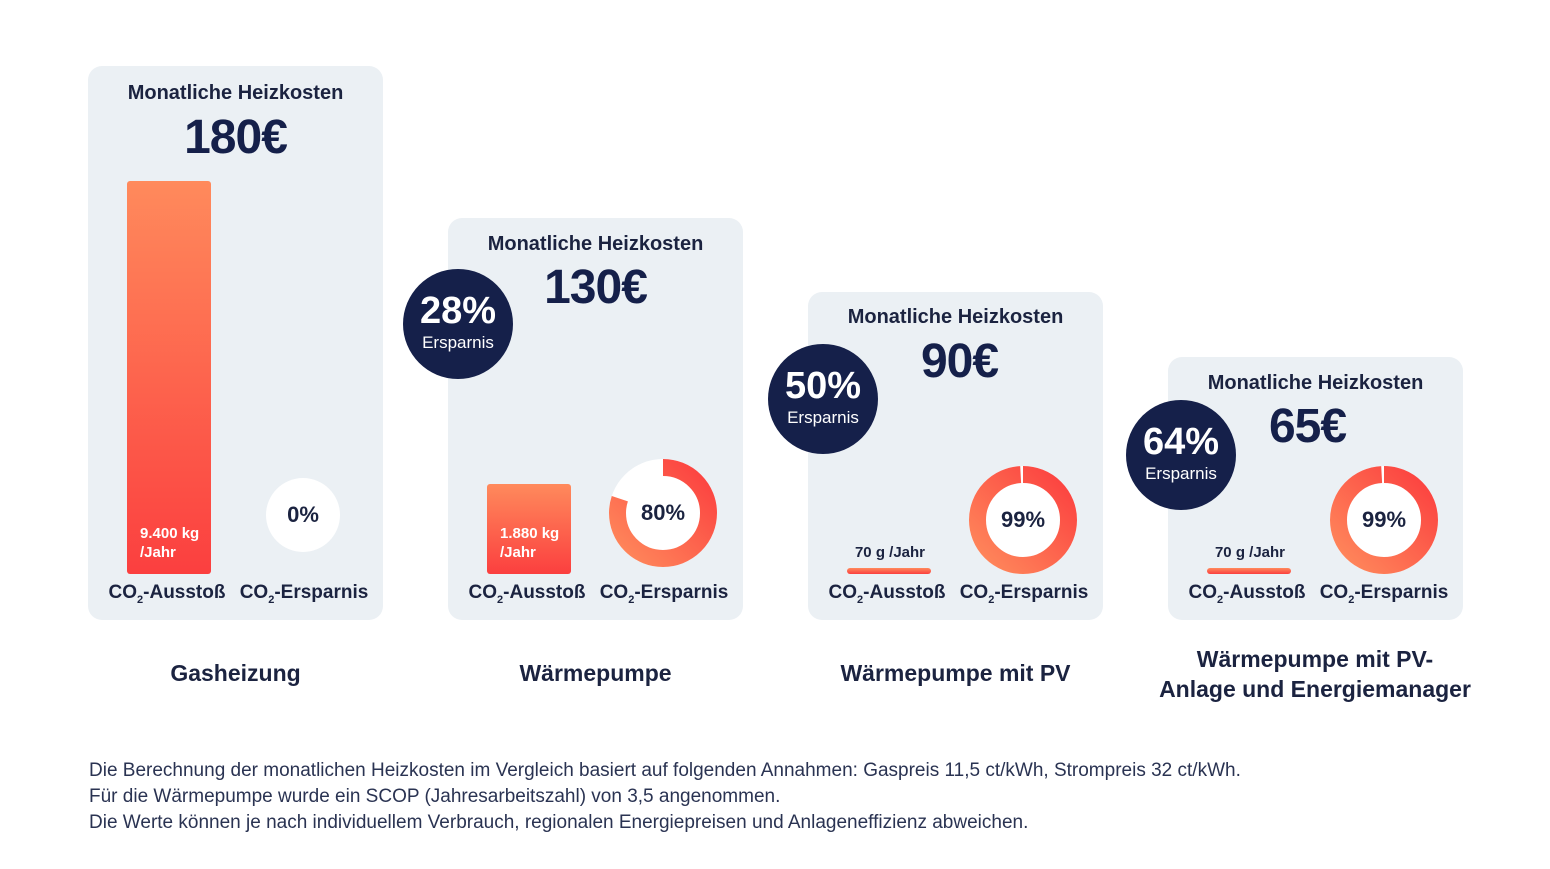 The image size is (1550, 869). Describe the element at coordinates (1307, 426) in the screenshot. I see `card-cost: 65€` at that location.